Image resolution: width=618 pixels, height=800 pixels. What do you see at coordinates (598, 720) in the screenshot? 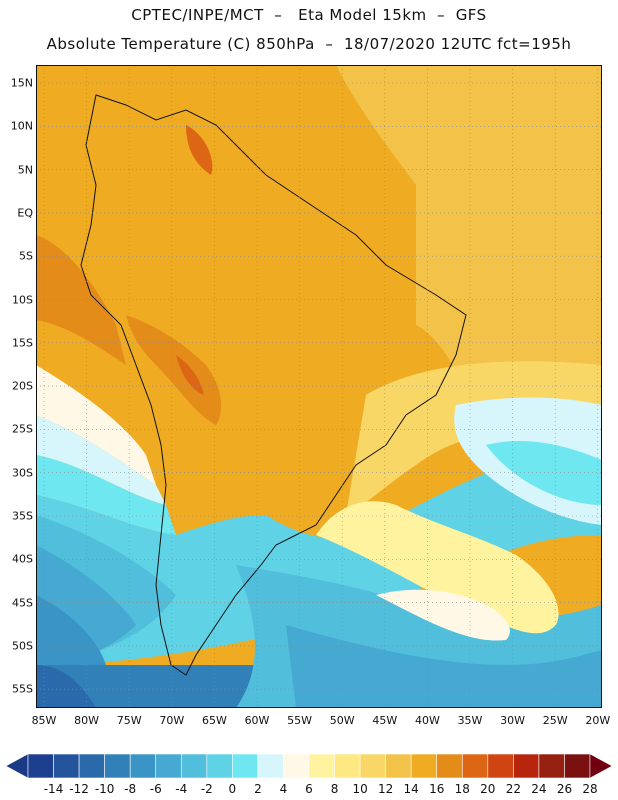
I see `lon-label-20W: 20W` at bounding box center [598, 720].